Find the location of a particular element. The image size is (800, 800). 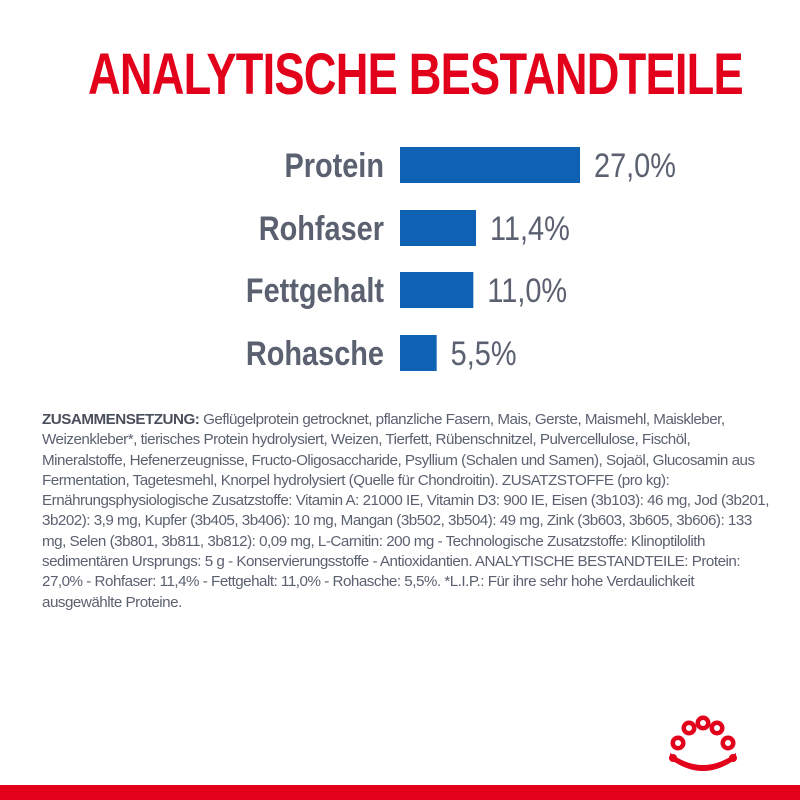

bar-protein is located at coordinates (490, 165).